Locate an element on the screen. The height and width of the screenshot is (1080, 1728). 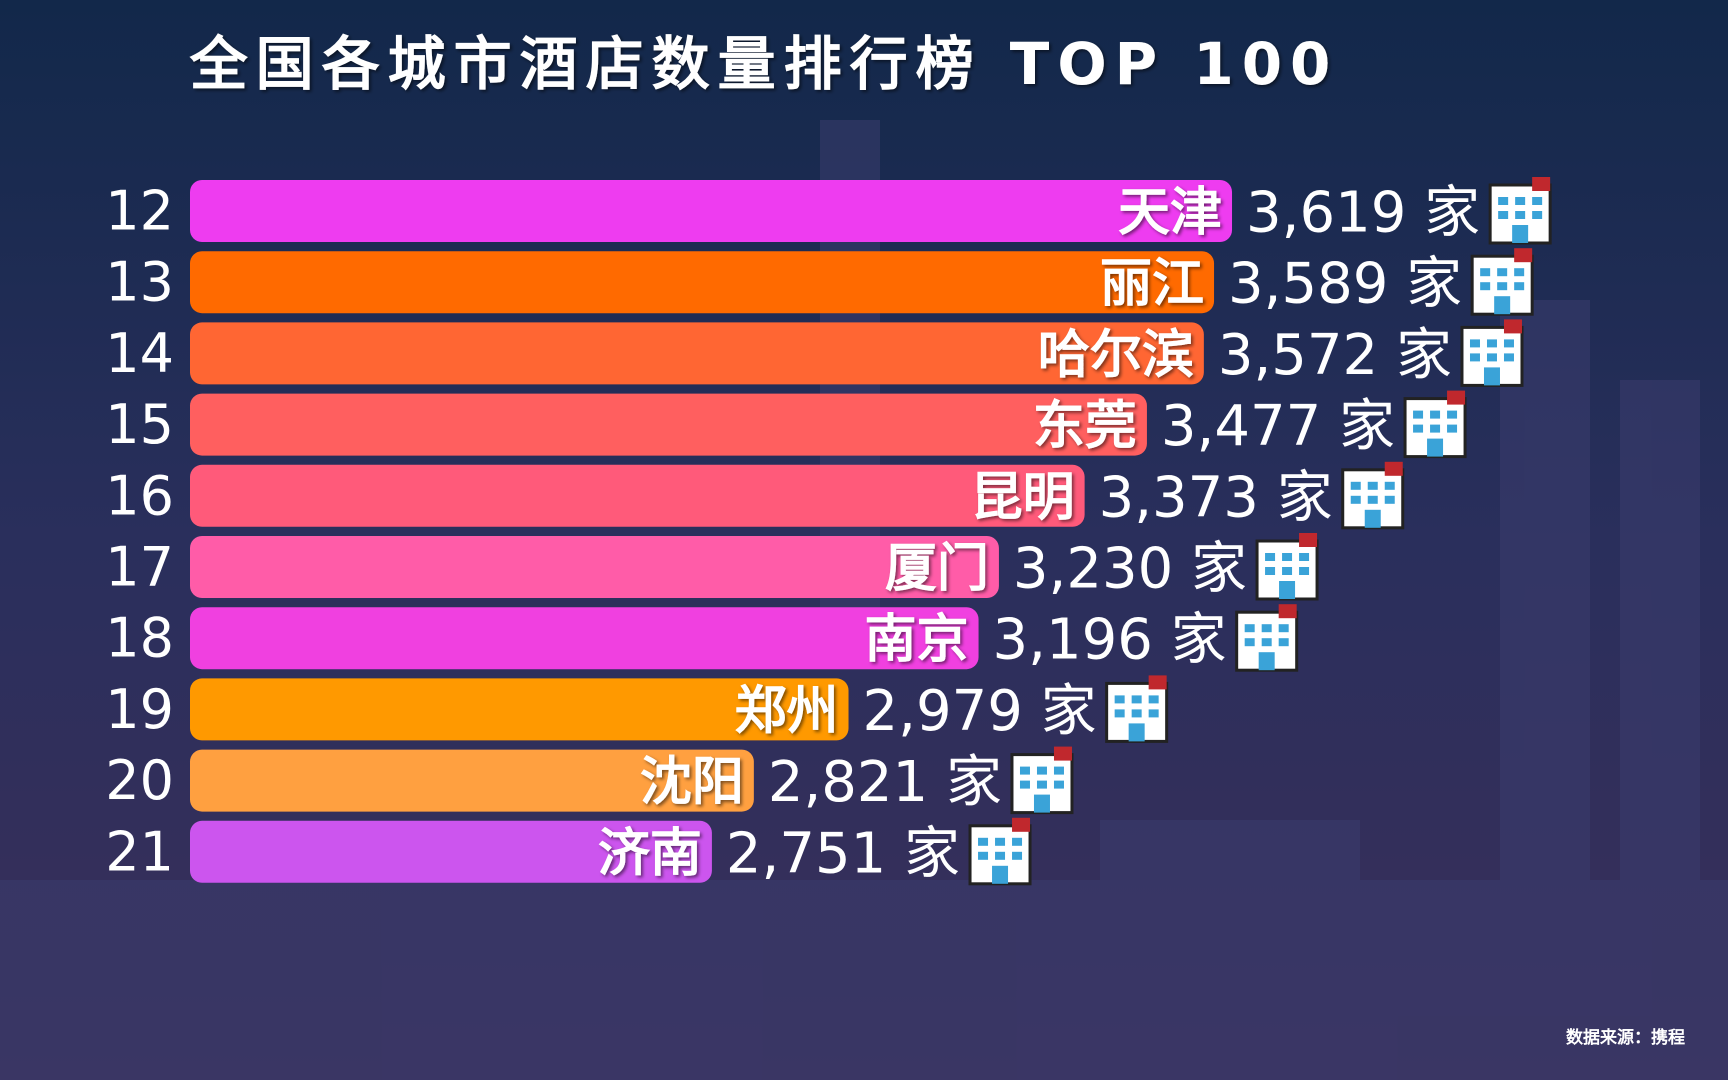
rank-label: 19 is located at coordinates (139, 709).